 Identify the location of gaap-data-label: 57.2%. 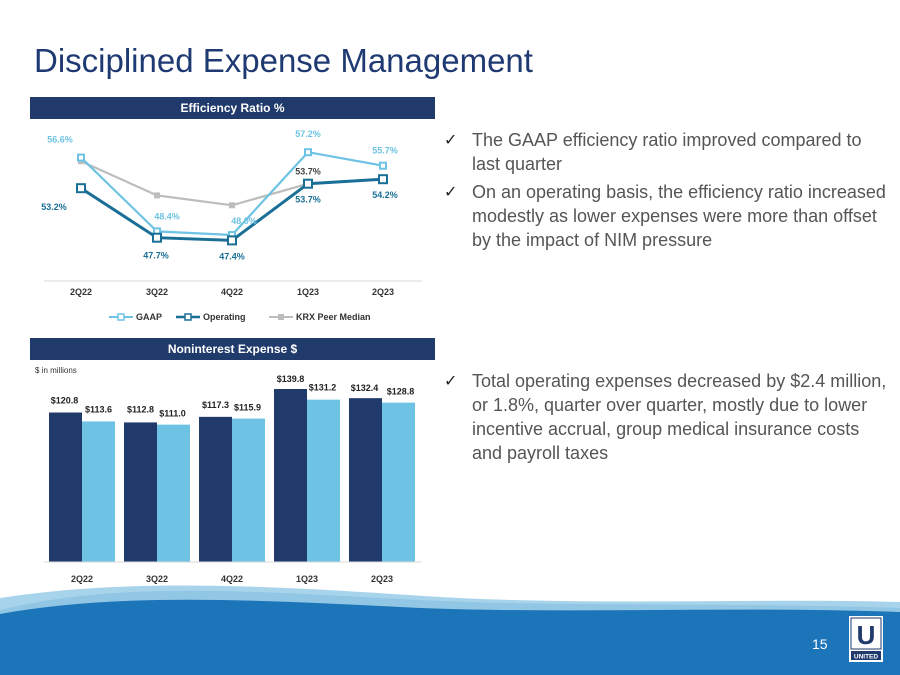
(308, 134).